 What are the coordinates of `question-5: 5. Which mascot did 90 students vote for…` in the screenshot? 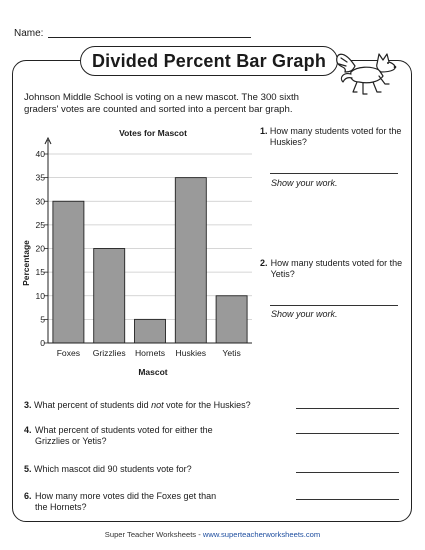 It's located at (154, 469).